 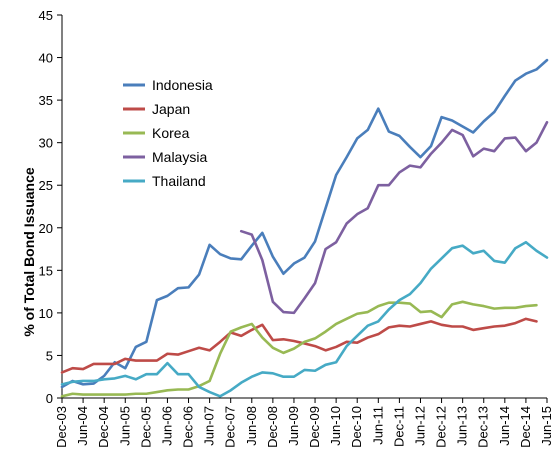 What do you see at coordinates (335, 426) in the screenshot?
I see `x-tick-label: Jun-10` at bounding box center [335, 426].